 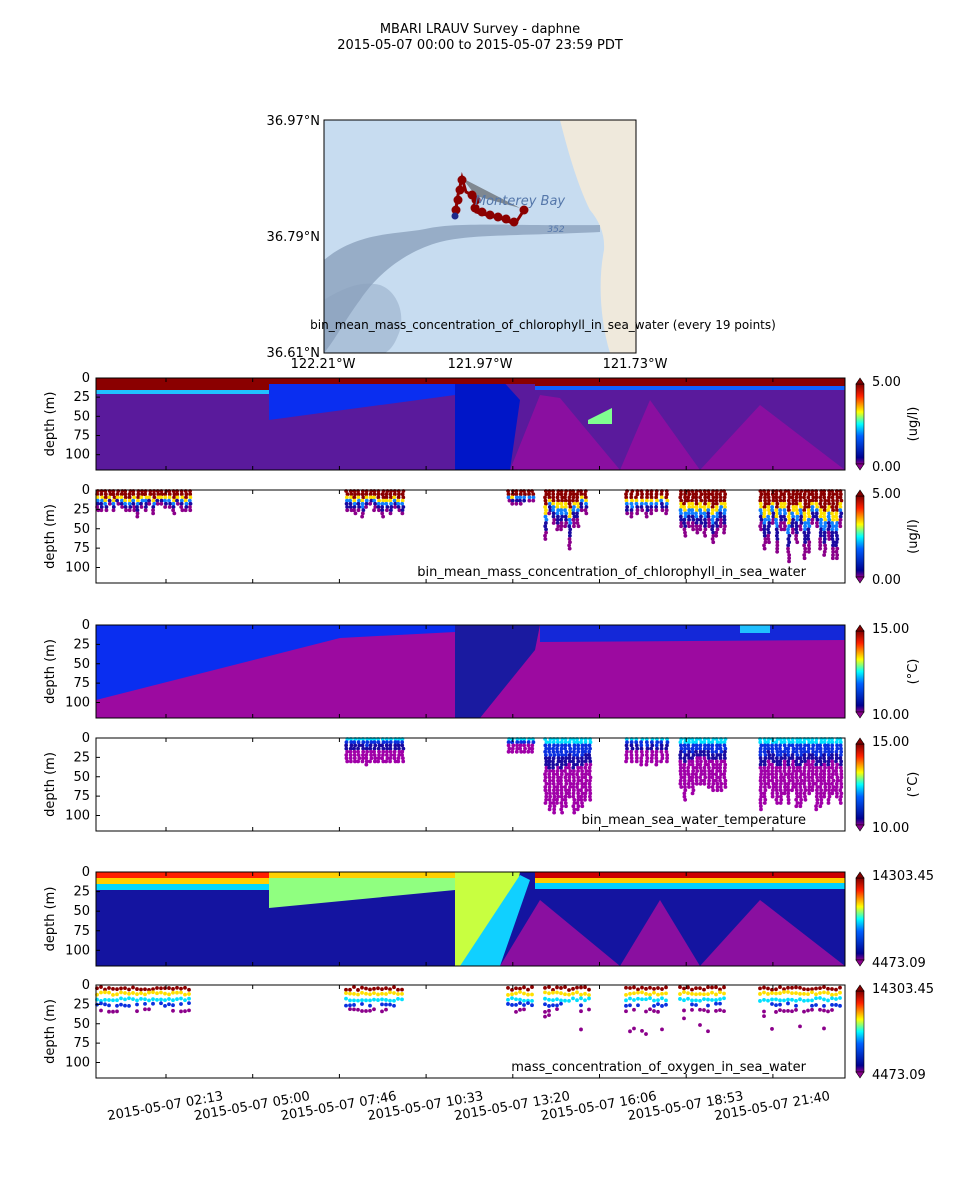 I want to click on colorbar, so click(x=860, y=1031).